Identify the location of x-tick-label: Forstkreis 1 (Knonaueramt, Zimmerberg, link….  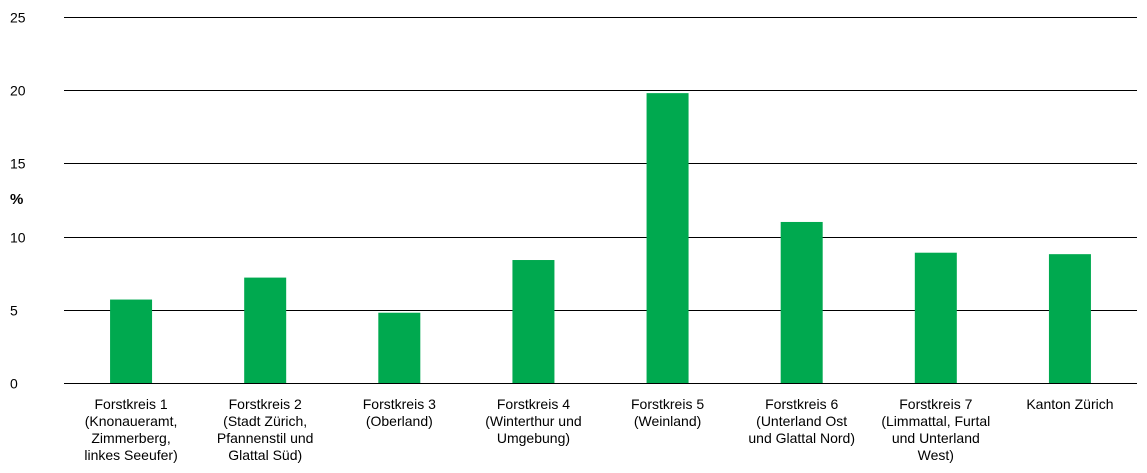
(130, 429).